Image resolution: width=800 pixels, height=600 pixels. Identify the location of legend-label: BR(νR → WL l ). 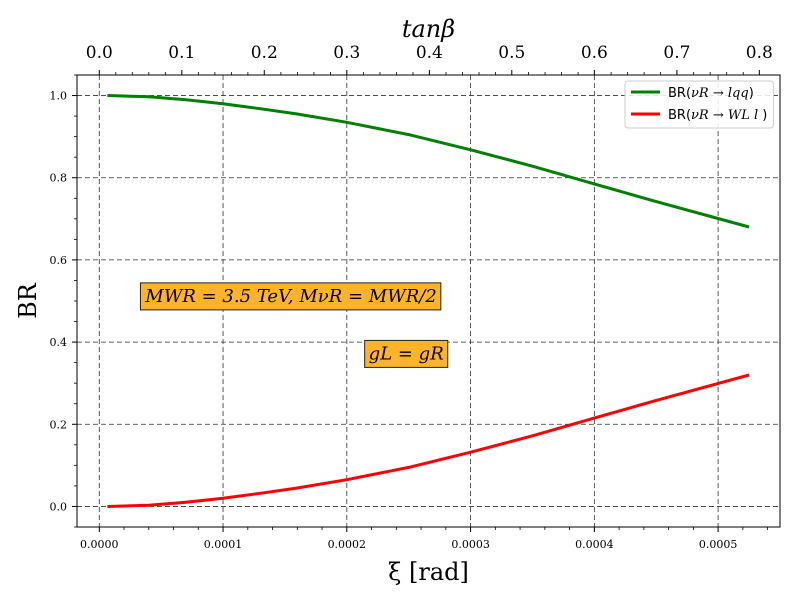
(717, 115).